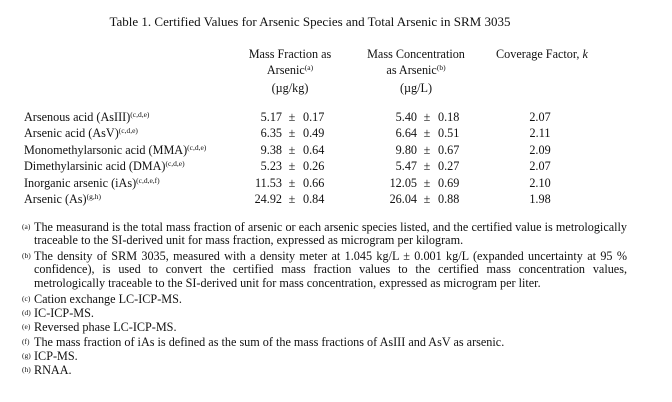 The image size is (672, 402). I want to click on species-label: Arsenic acid (AsV), so click(71, 133).